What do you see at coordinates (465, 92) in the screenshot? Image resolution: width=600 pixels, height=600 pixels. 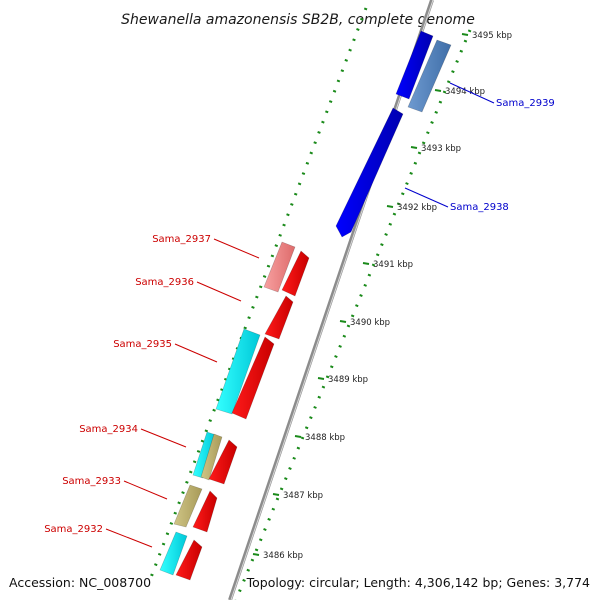 I see `tick-label: 3494 kbp` at bounding box center [465, 92].